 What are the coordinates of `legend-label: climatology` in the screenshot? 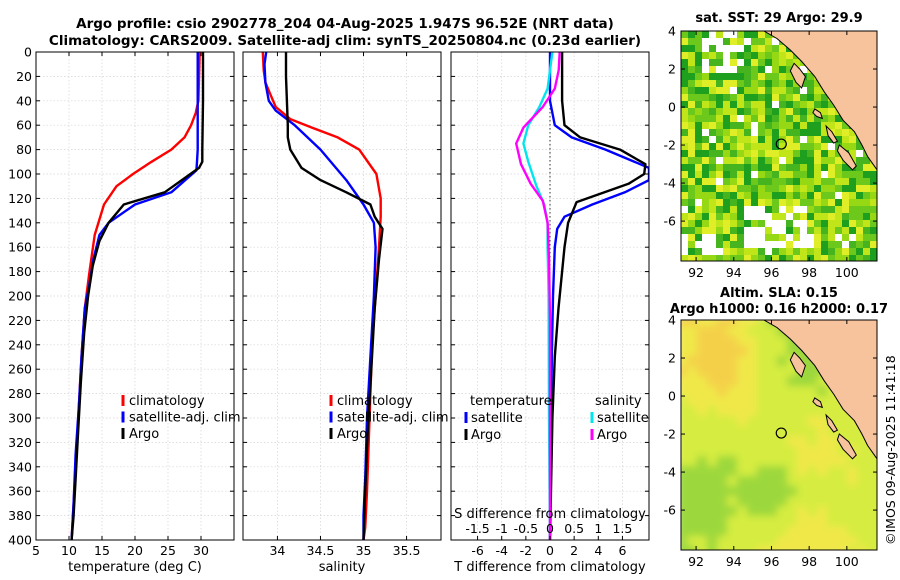 It's located at (167, 401).